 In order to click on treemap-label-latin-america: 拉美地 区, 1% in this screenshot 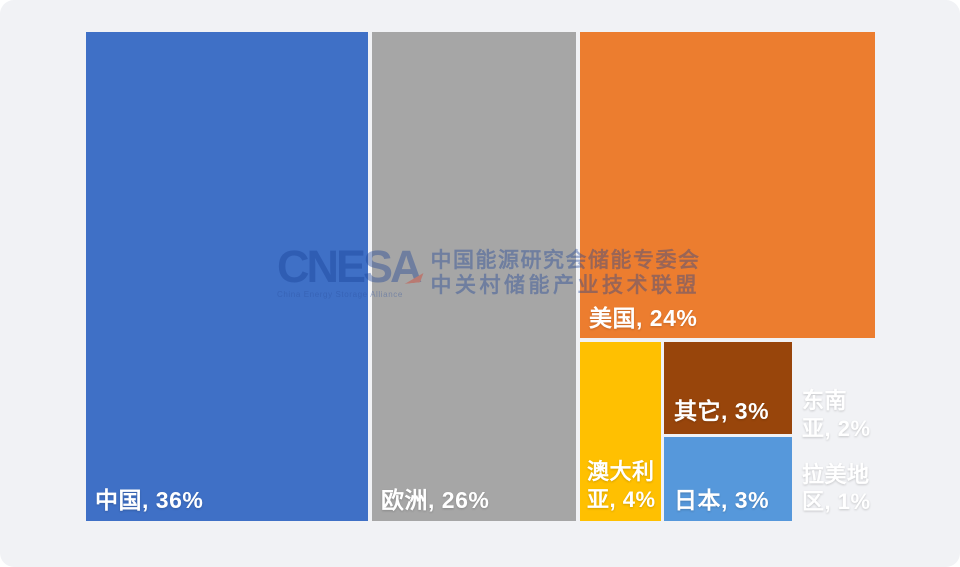, I will do `click(836, 488)`.